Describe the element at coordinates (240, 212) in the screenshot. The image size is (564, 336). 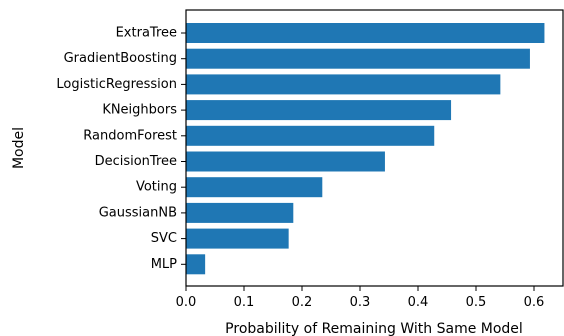
I see `bar-gaussiannb` at that location.